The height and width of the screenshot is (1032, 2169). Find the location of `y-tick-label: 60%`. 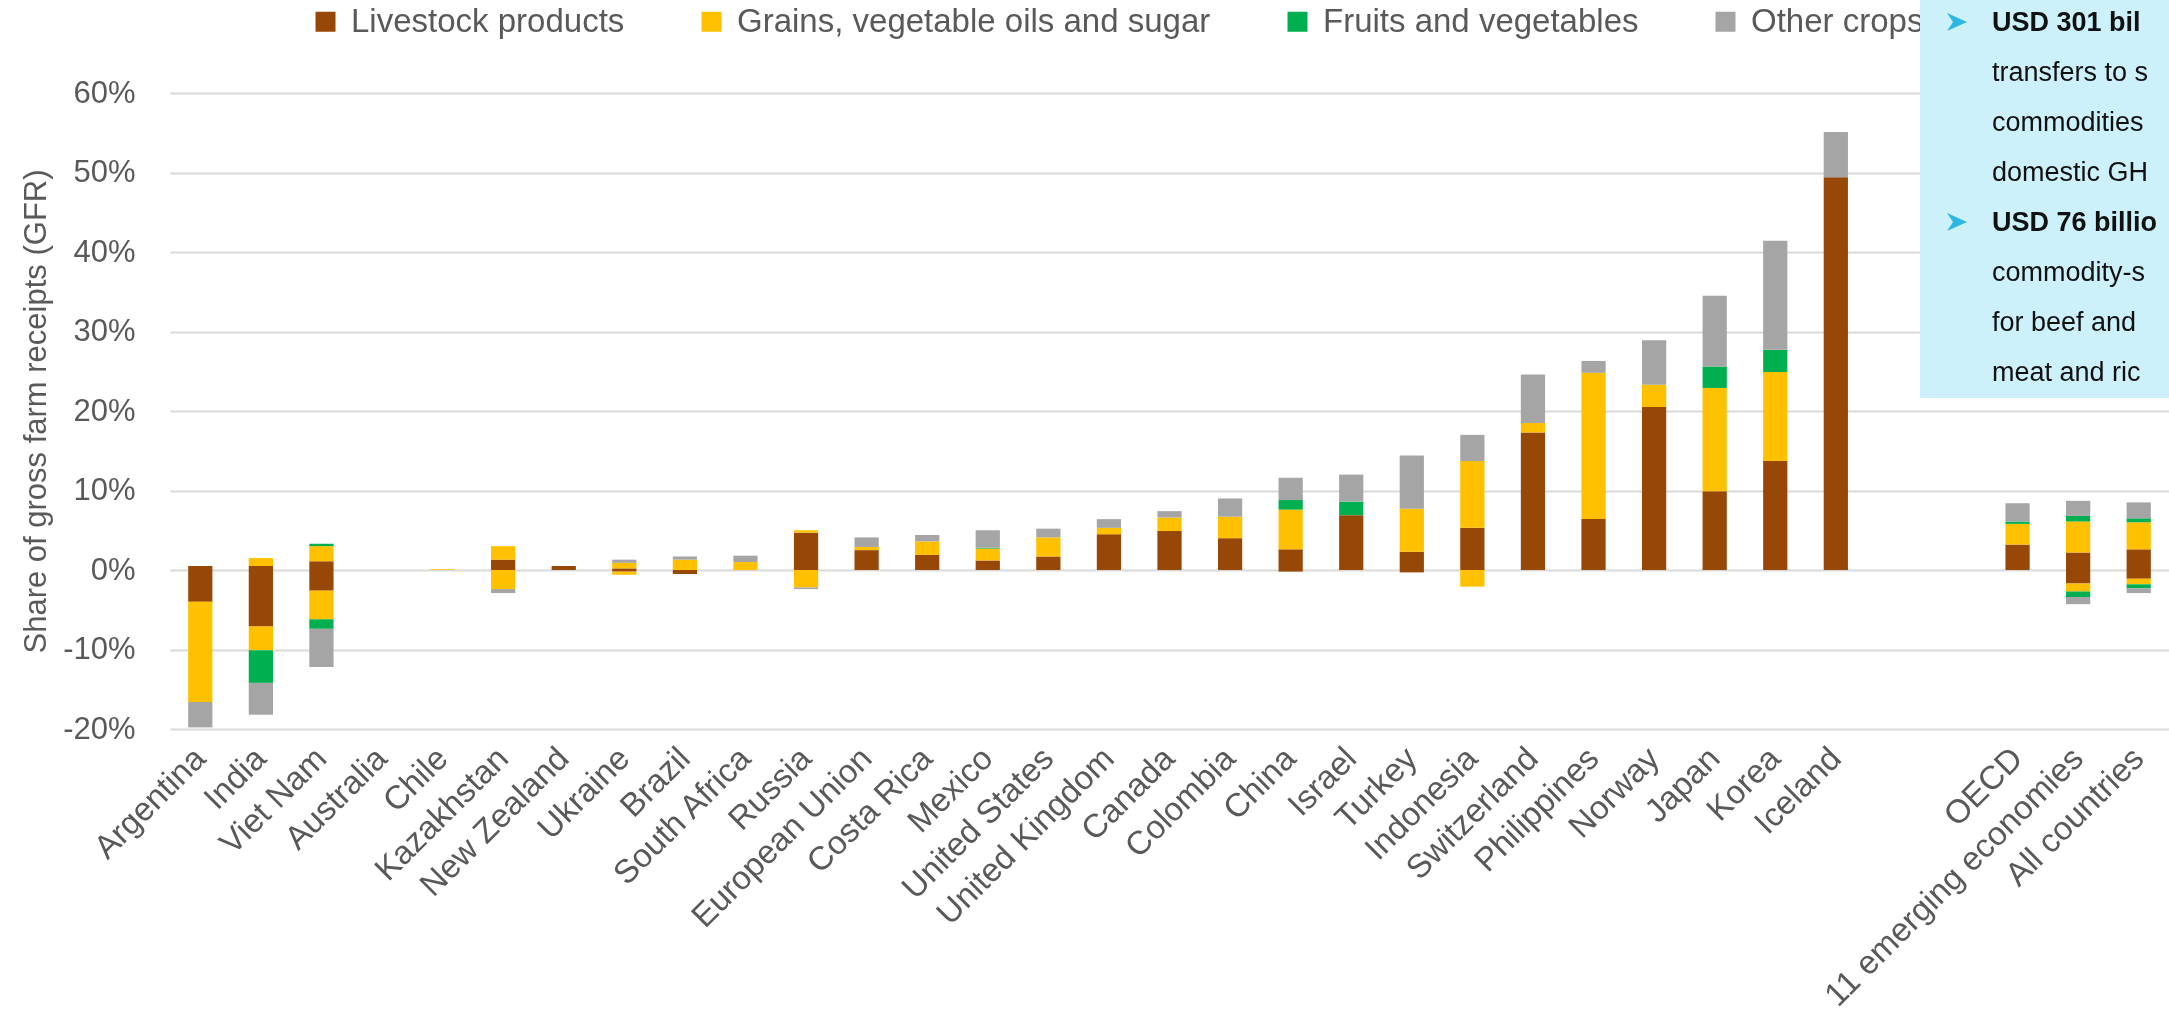

y-tick-label: 60% is located at coordinates (104, 92).